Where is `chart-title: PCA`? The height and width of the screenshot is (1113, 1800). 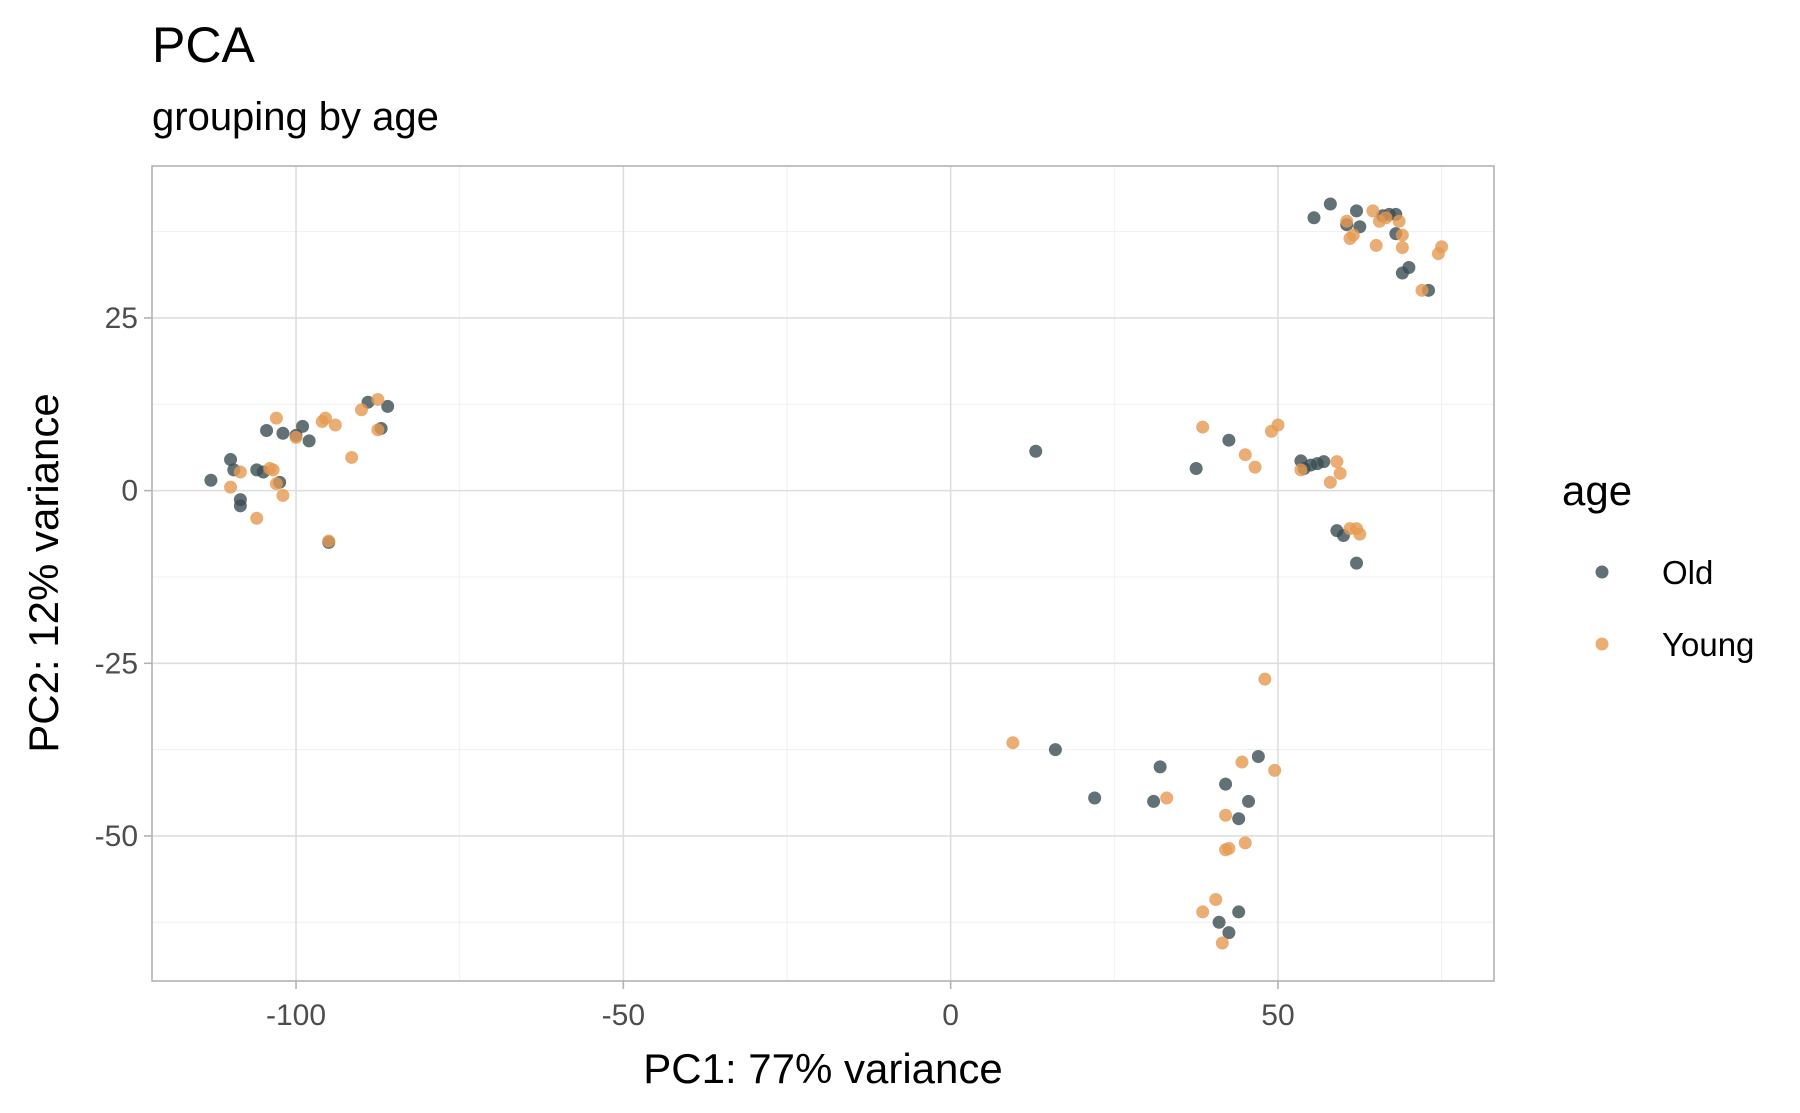
chart-title: PCA is located at coordinates (203, 45).